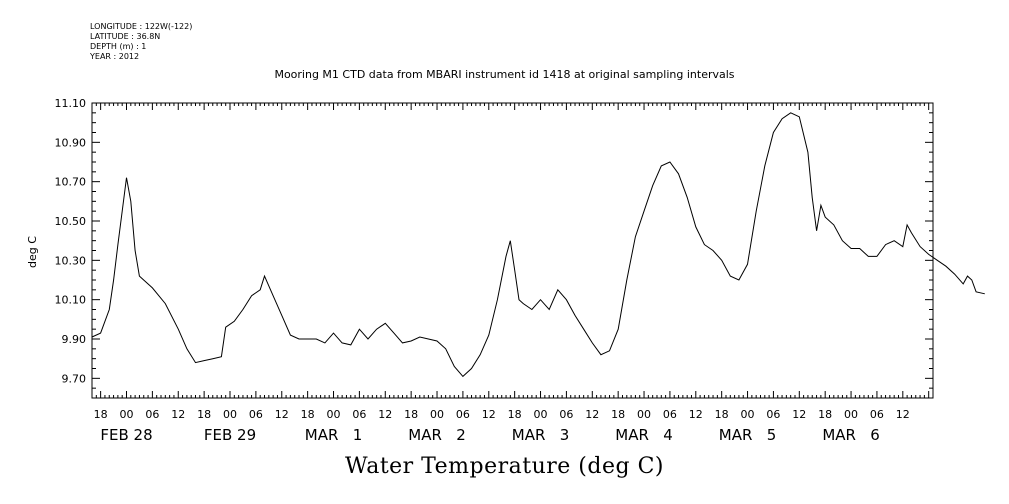 This screenshot has height=504, width=1009. What do you see at coordinates (71, 103) in the screenshot?
I see `y-tick-label: 11.10` at bounding box center [71, 103].